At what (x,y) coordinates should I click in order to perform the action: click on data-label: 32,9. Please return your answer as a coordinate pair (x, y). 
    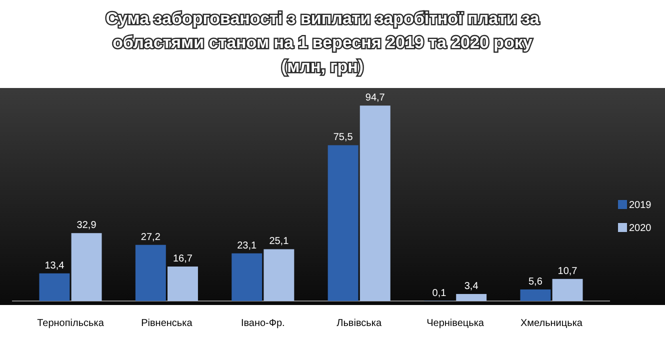
    Looking at the image, I should click on (86, 226).